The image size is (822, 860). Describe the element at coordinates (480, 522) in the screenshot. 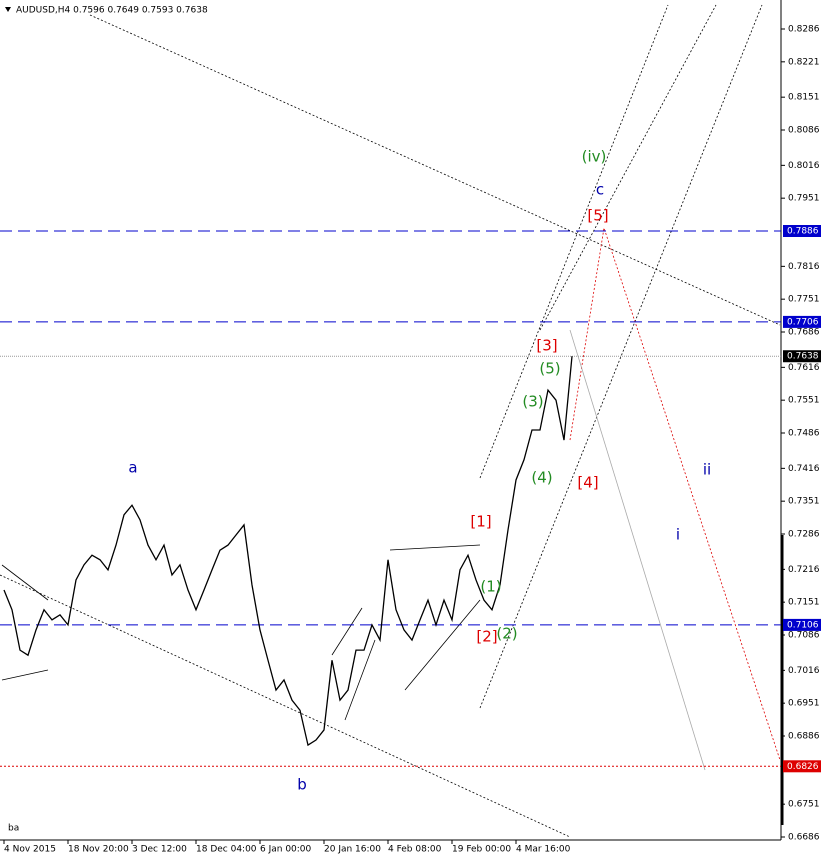

I see `wave-label: [1]` at that location.